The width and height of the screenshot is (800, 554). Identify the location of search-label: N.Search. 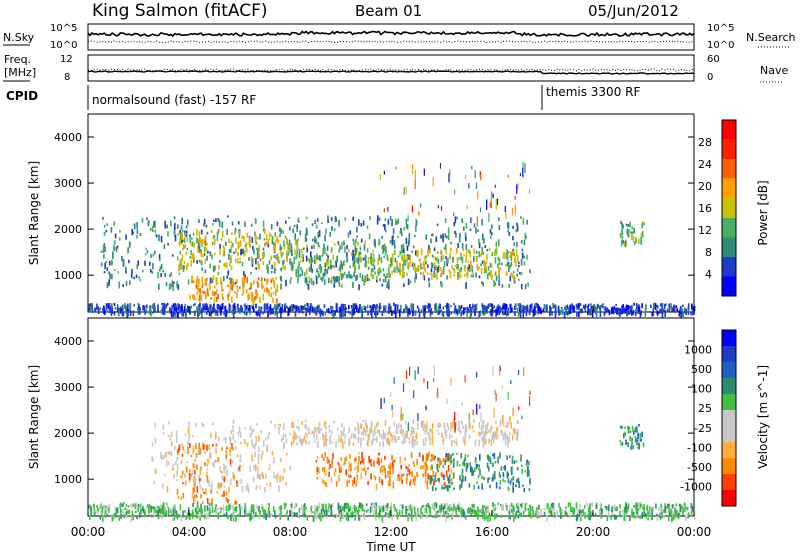
(771, 37).